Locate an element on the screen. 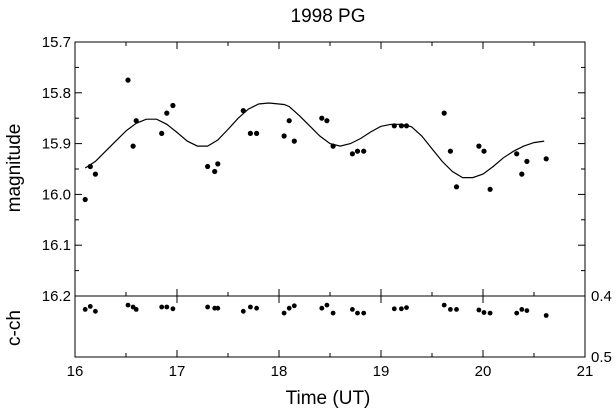 The image size is (616, 416). sub-plot-frame is located at coordinates (330, 326).